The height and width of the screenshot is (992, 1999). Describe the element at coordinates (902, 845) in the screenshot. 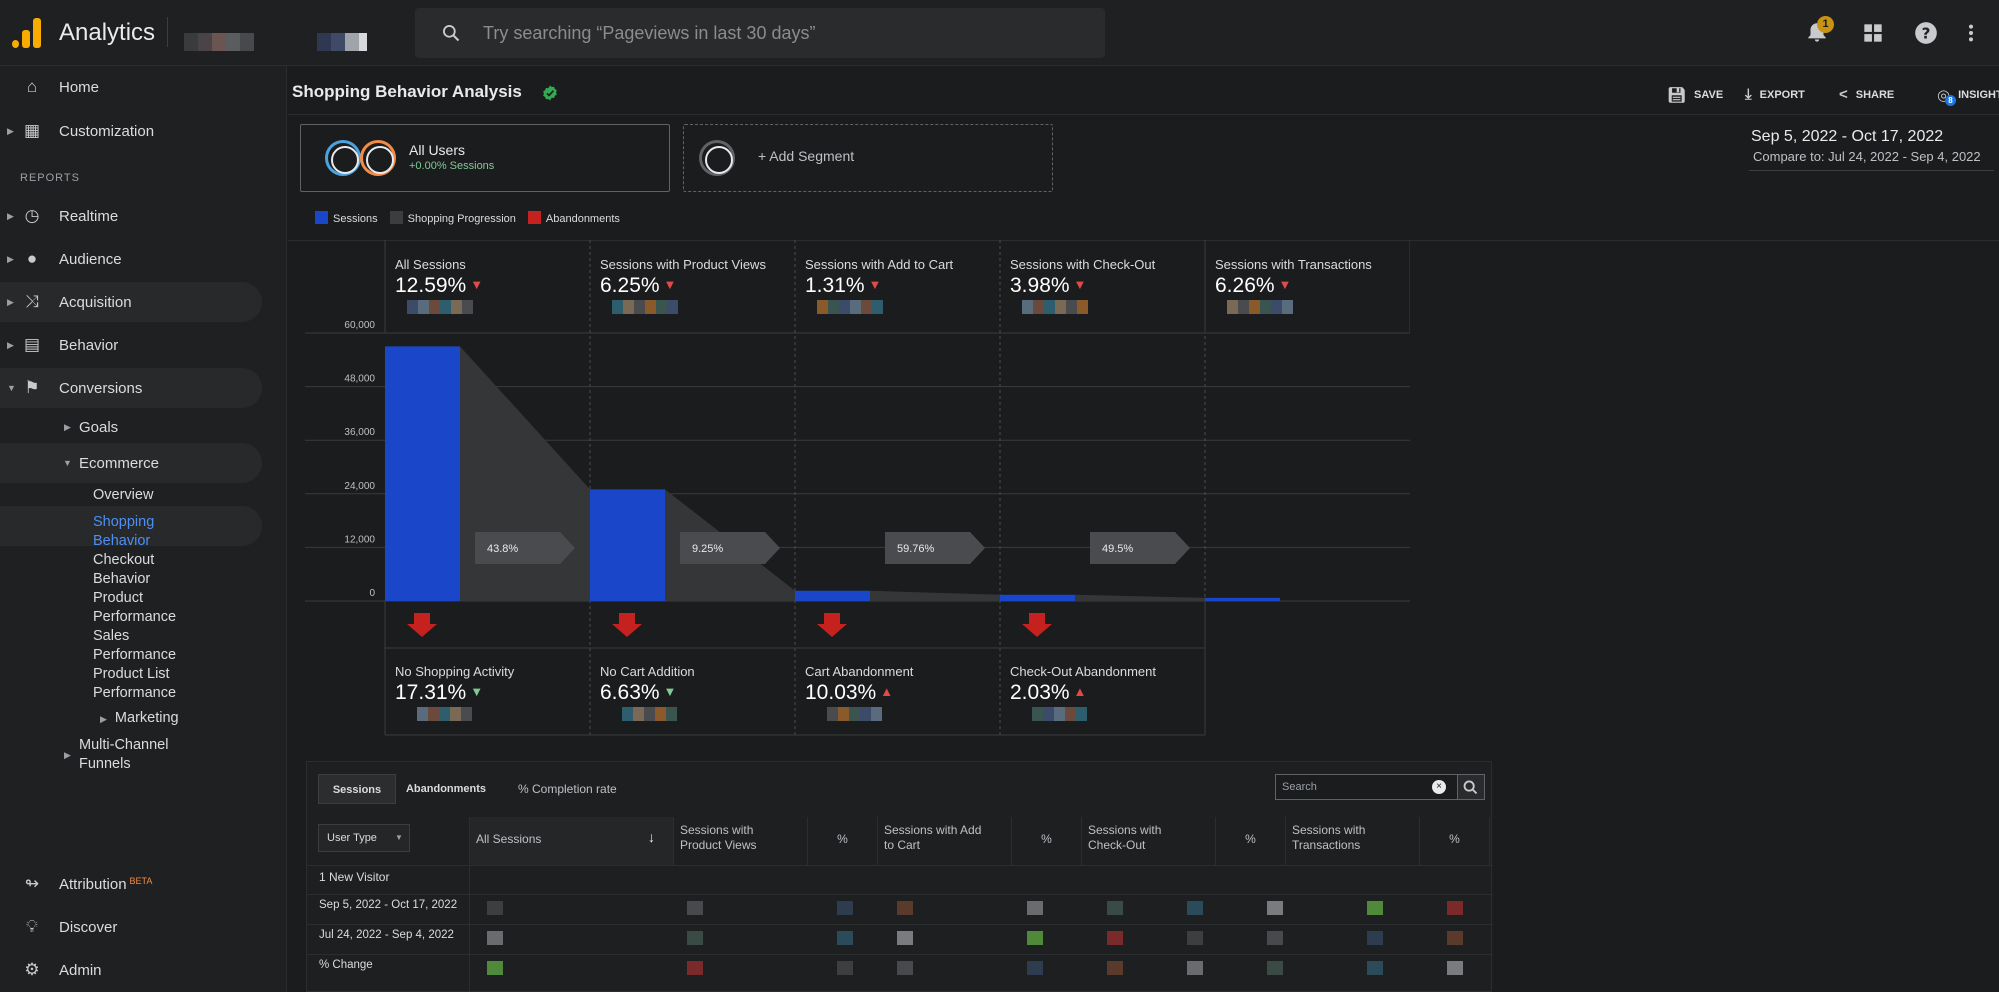

I see `header-label: to Cart` at that location.